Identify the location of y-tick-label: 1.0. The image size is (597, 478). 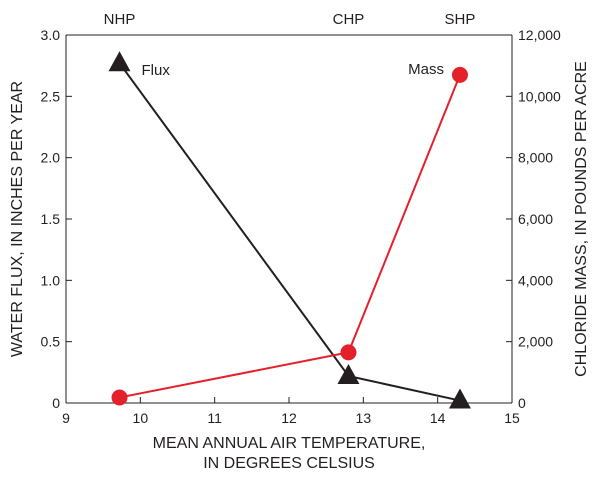
(51, 280).